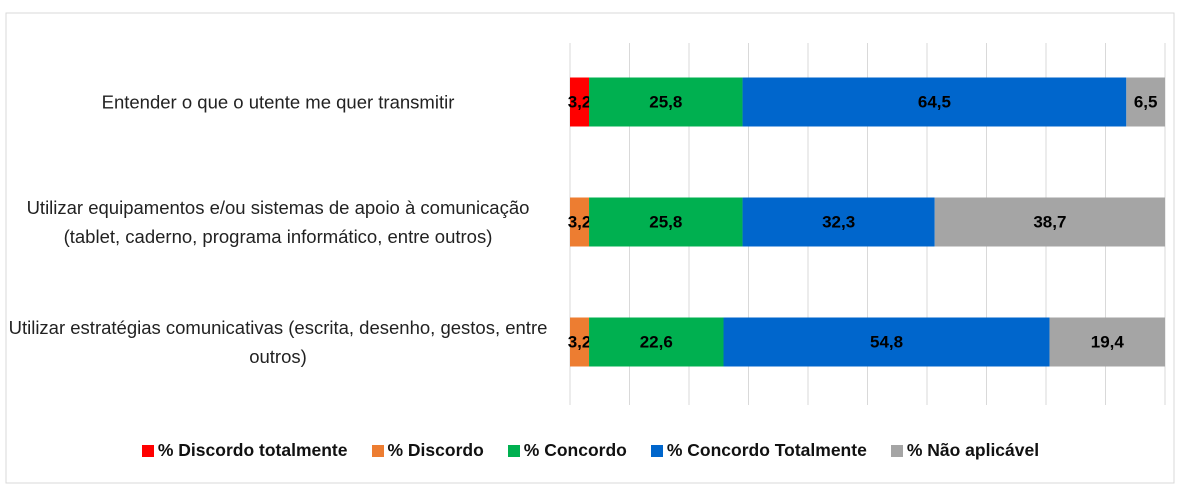 This screenshot has width=1181, height=486. What do you see at coordinates (252, 450) in the screenshot?
I see `legend-label: % Discordo totalmente` at bounding box center [252, 450].